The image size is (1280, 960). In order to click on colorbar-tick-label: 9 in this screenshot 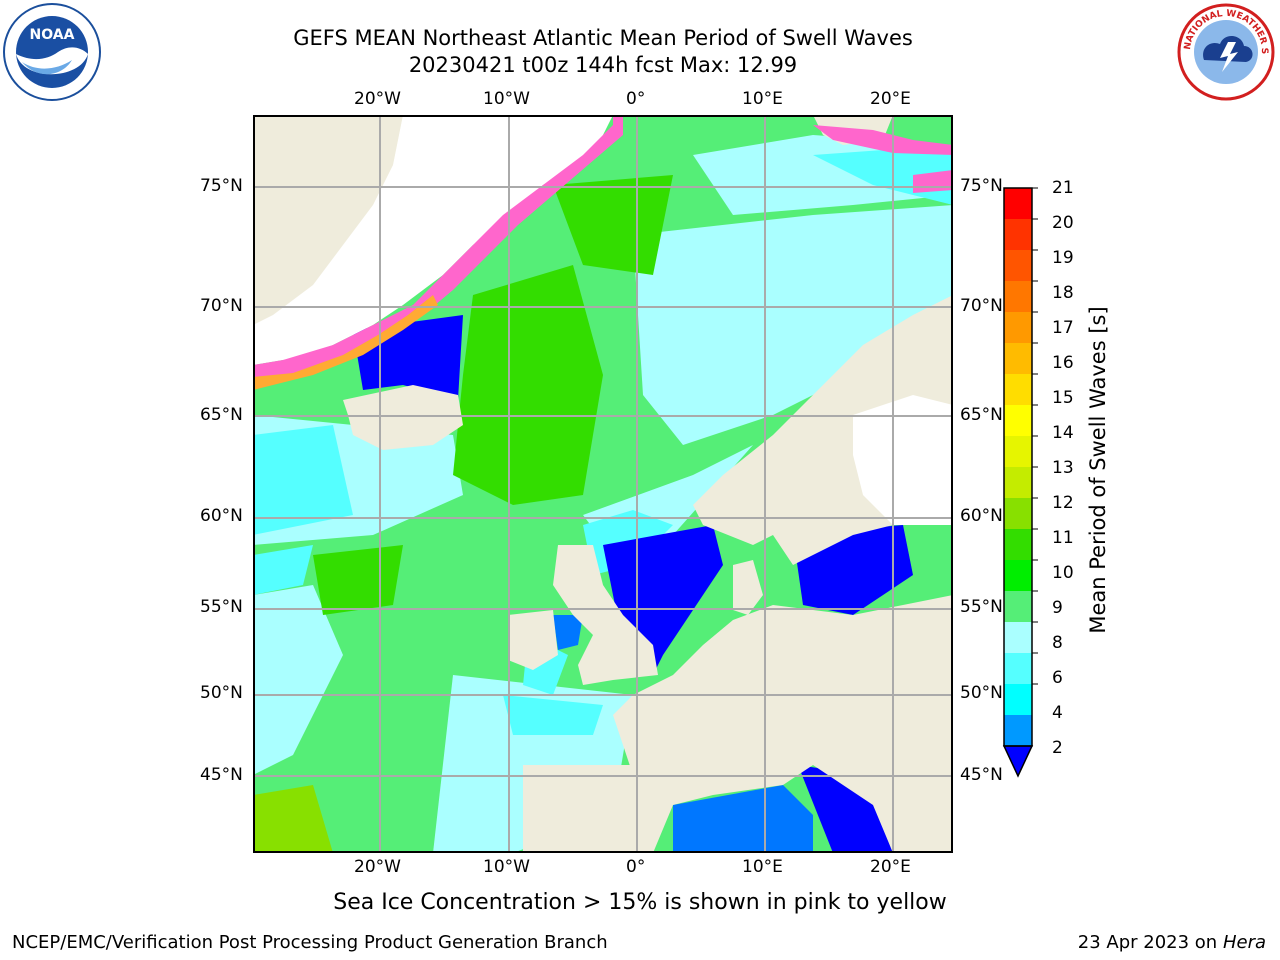, I will do `click(1057, 608)`.